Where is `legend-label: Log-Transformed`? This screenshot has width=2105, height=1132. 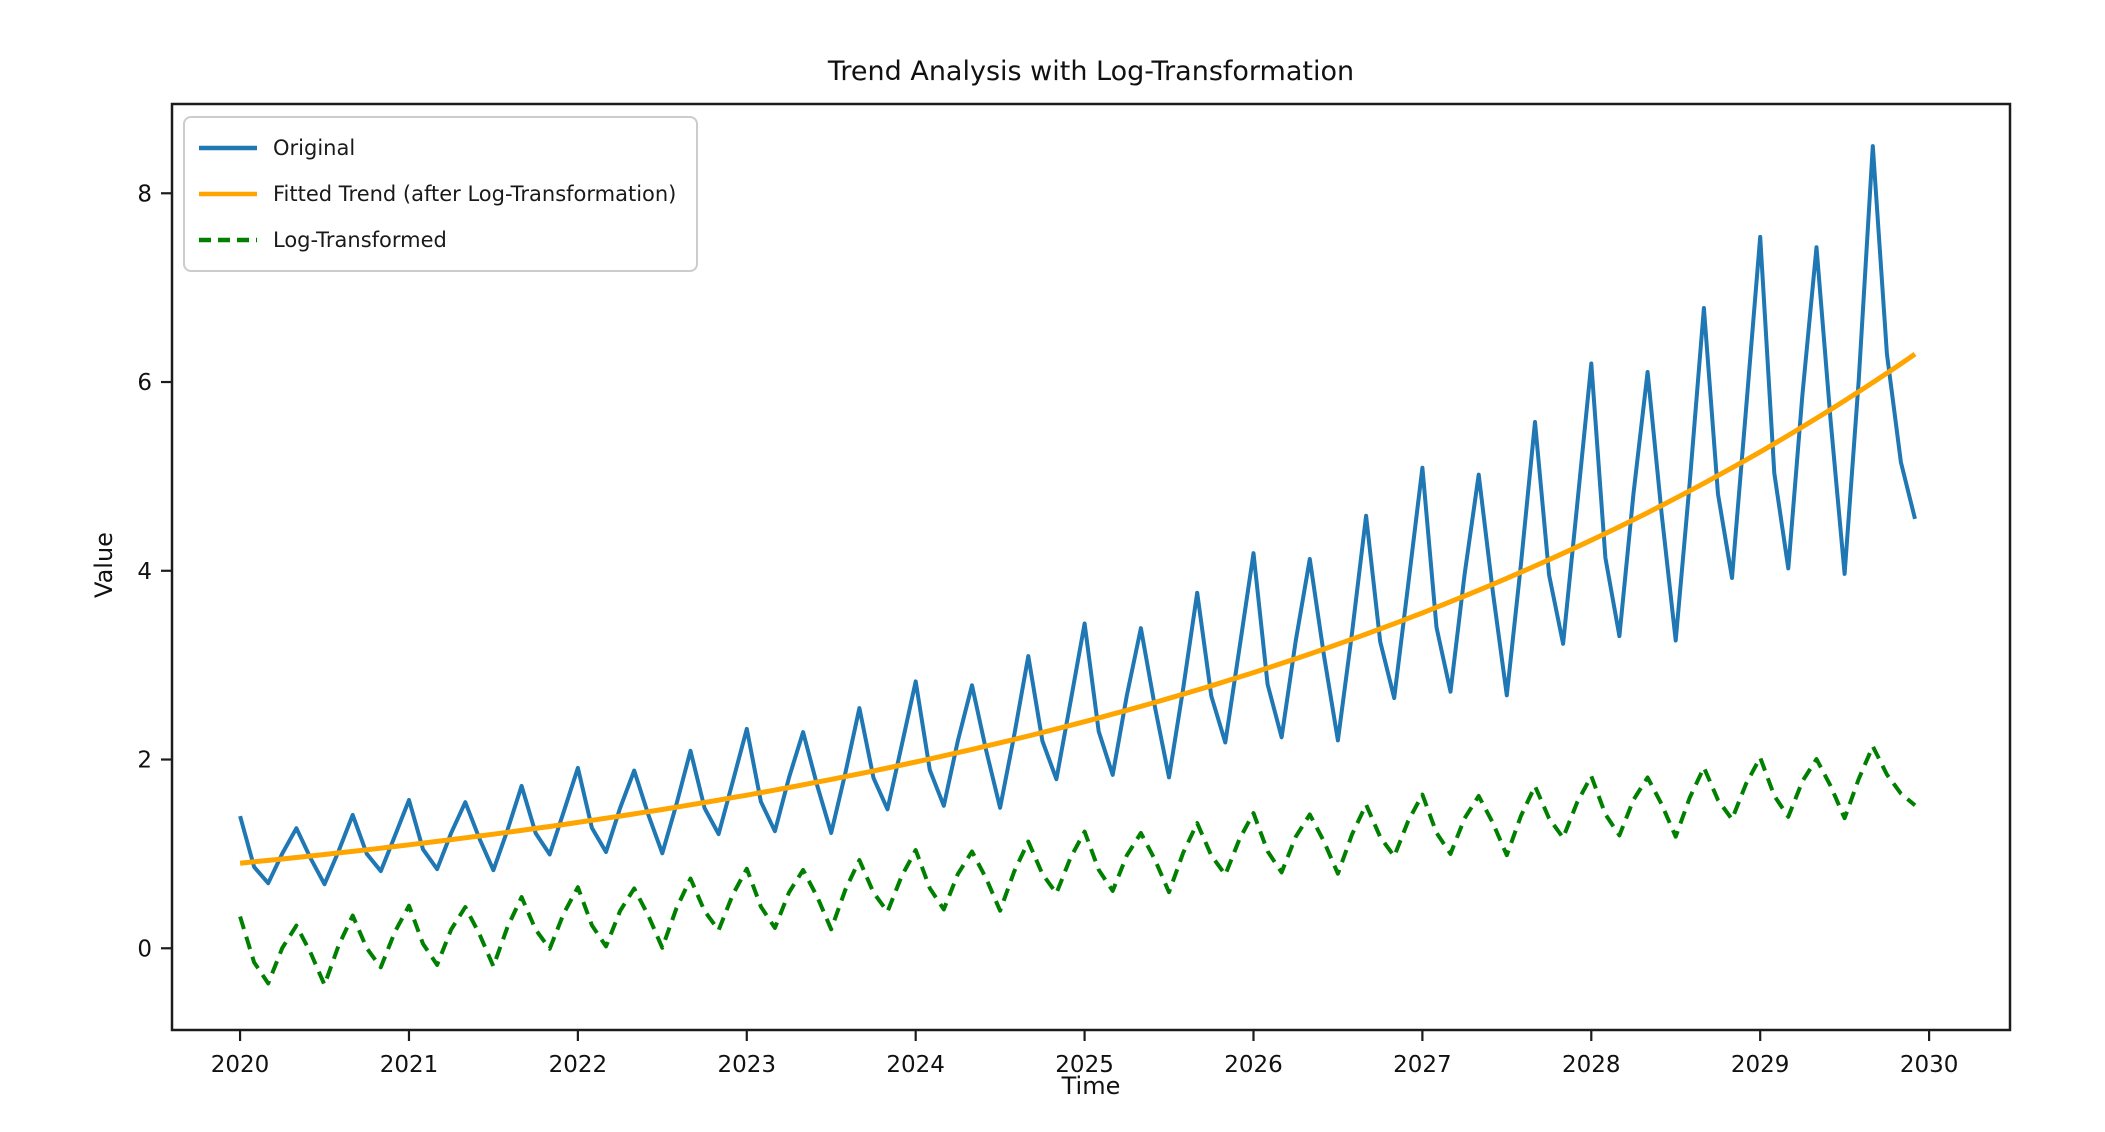
legend-label: Log-Transformed is located at coordinates (360, 240).